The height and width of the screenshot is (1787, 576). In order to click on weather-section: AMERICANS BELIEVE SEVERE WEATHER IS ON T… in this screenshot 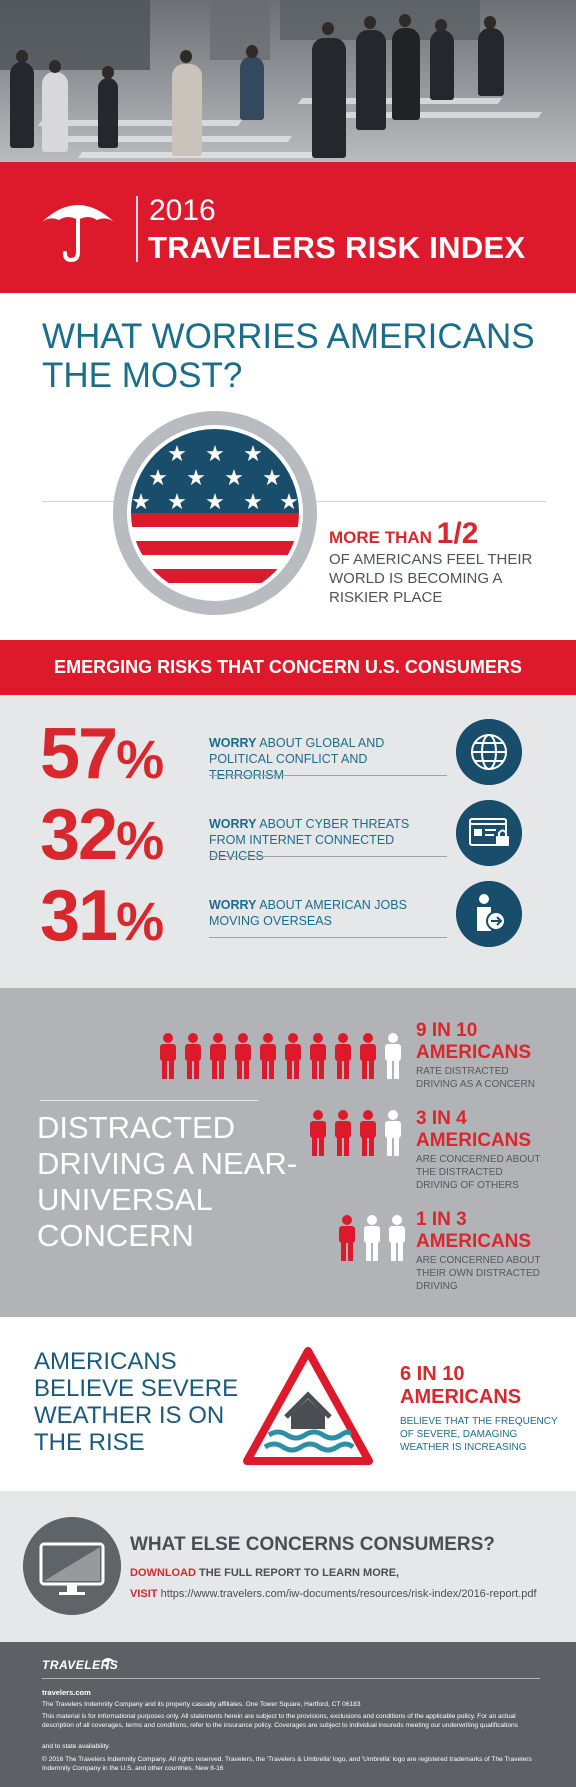, I will do `click(288, 1404)`.